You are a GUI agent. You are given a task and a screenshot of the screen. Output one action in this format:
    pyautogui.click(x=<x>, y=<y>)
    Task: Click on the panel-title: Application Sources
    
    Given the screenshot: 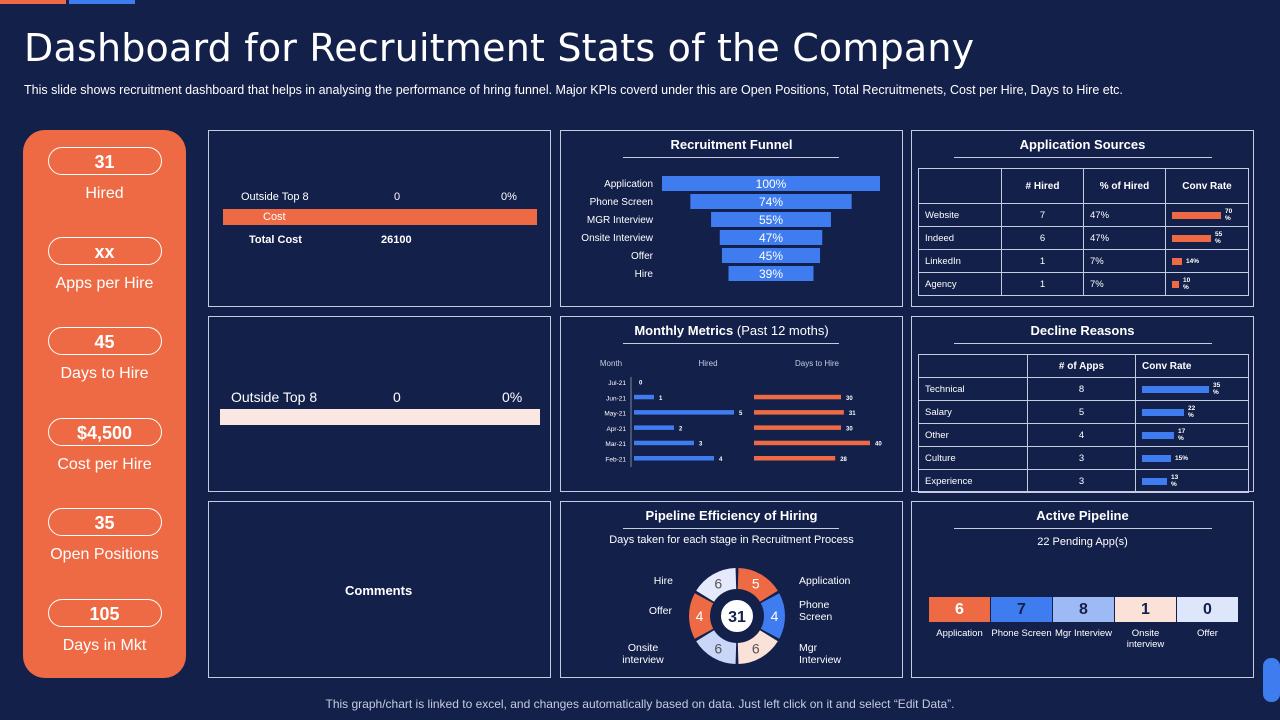 What is the action you would take?
    pyautogui.click(x=1082, y=144)
    